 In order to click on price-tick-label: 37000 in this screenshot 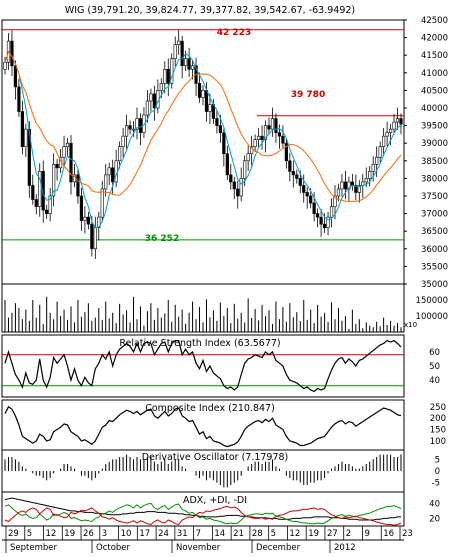, I will do `click(434, 215)`.